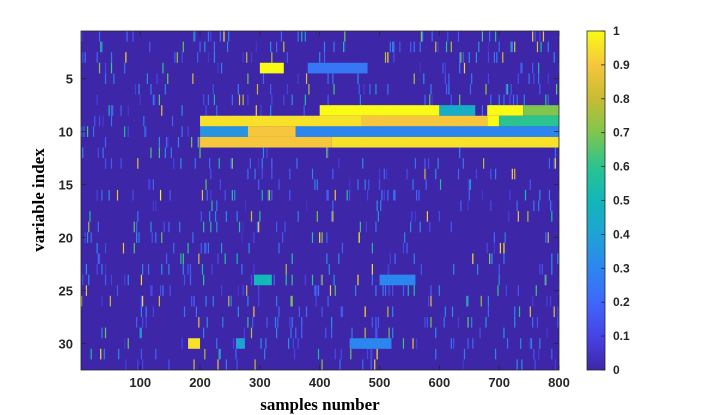  What do you see at coordinates (621, 234) in the screenshot?
I see `colorbar-tick-label: 0.4` at bounding box center [621, 234].